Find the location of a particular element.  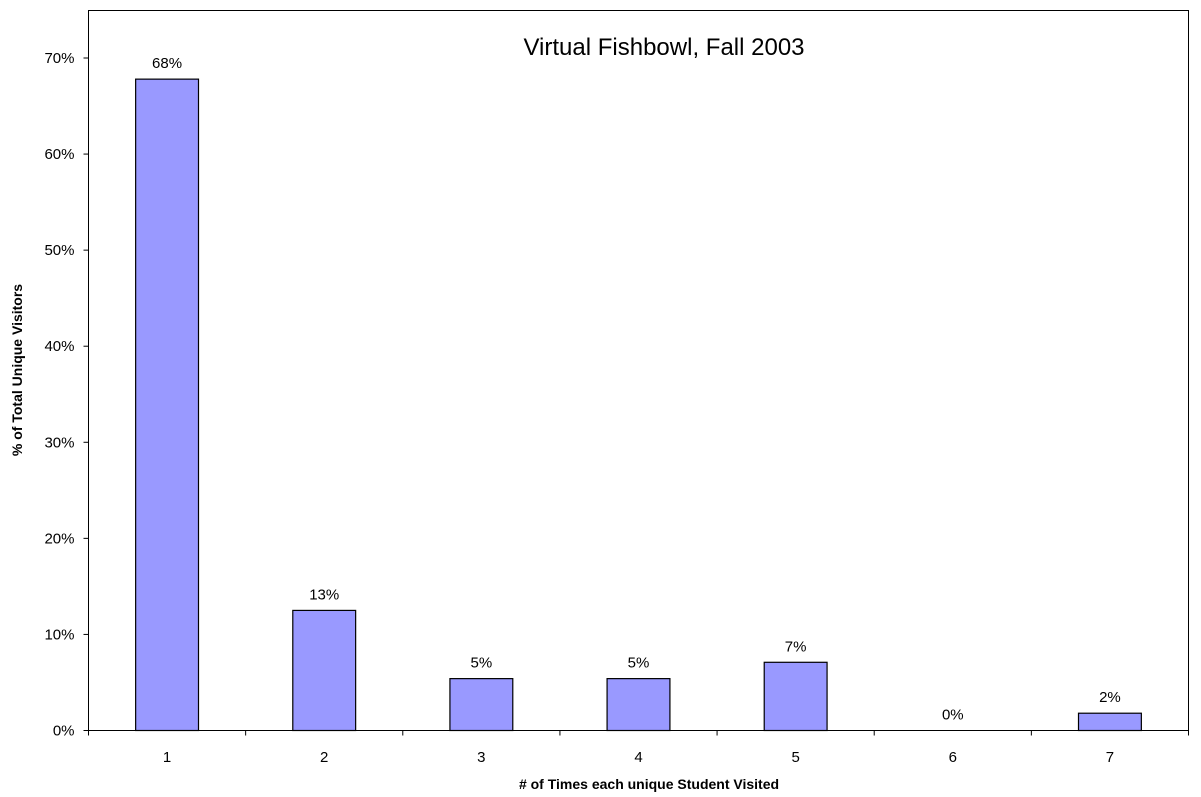

y-tick-label: 60% is located at coordinates (59, 154).